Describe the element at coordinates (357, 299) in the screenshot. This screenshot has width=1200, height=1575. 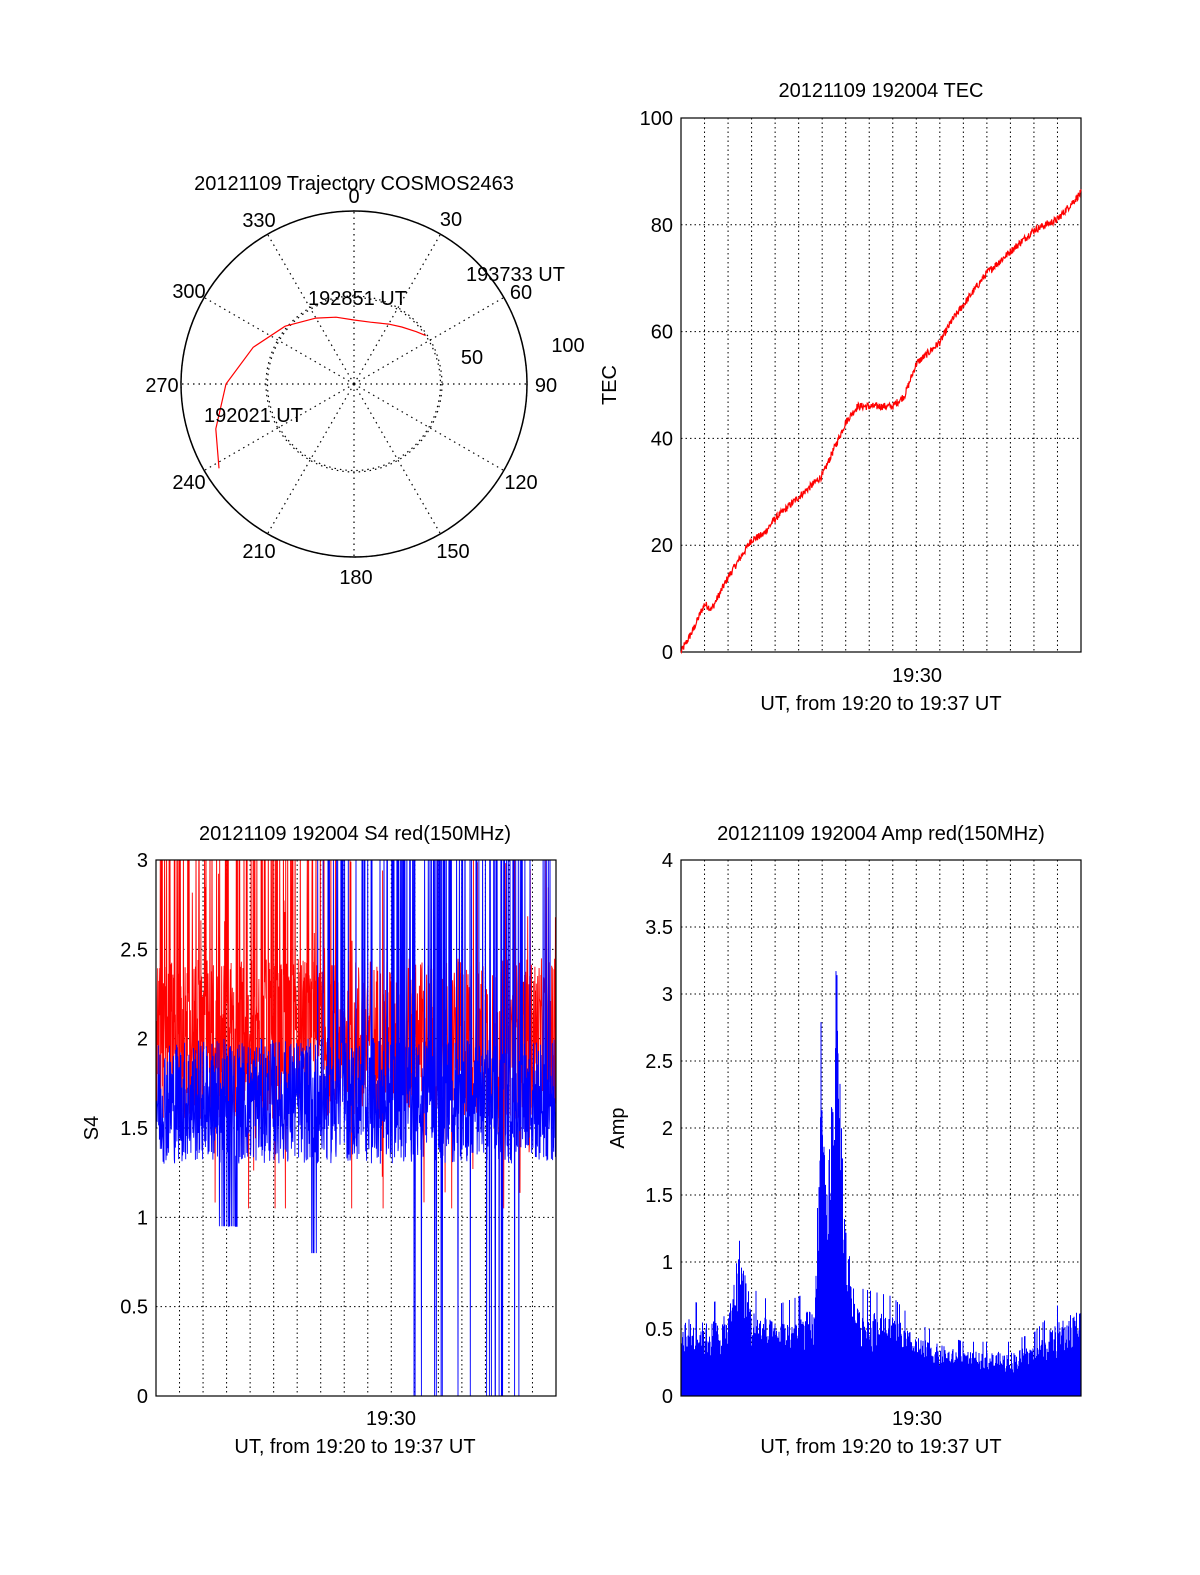
I see `annotation-middle: 192851 UT` at that location.